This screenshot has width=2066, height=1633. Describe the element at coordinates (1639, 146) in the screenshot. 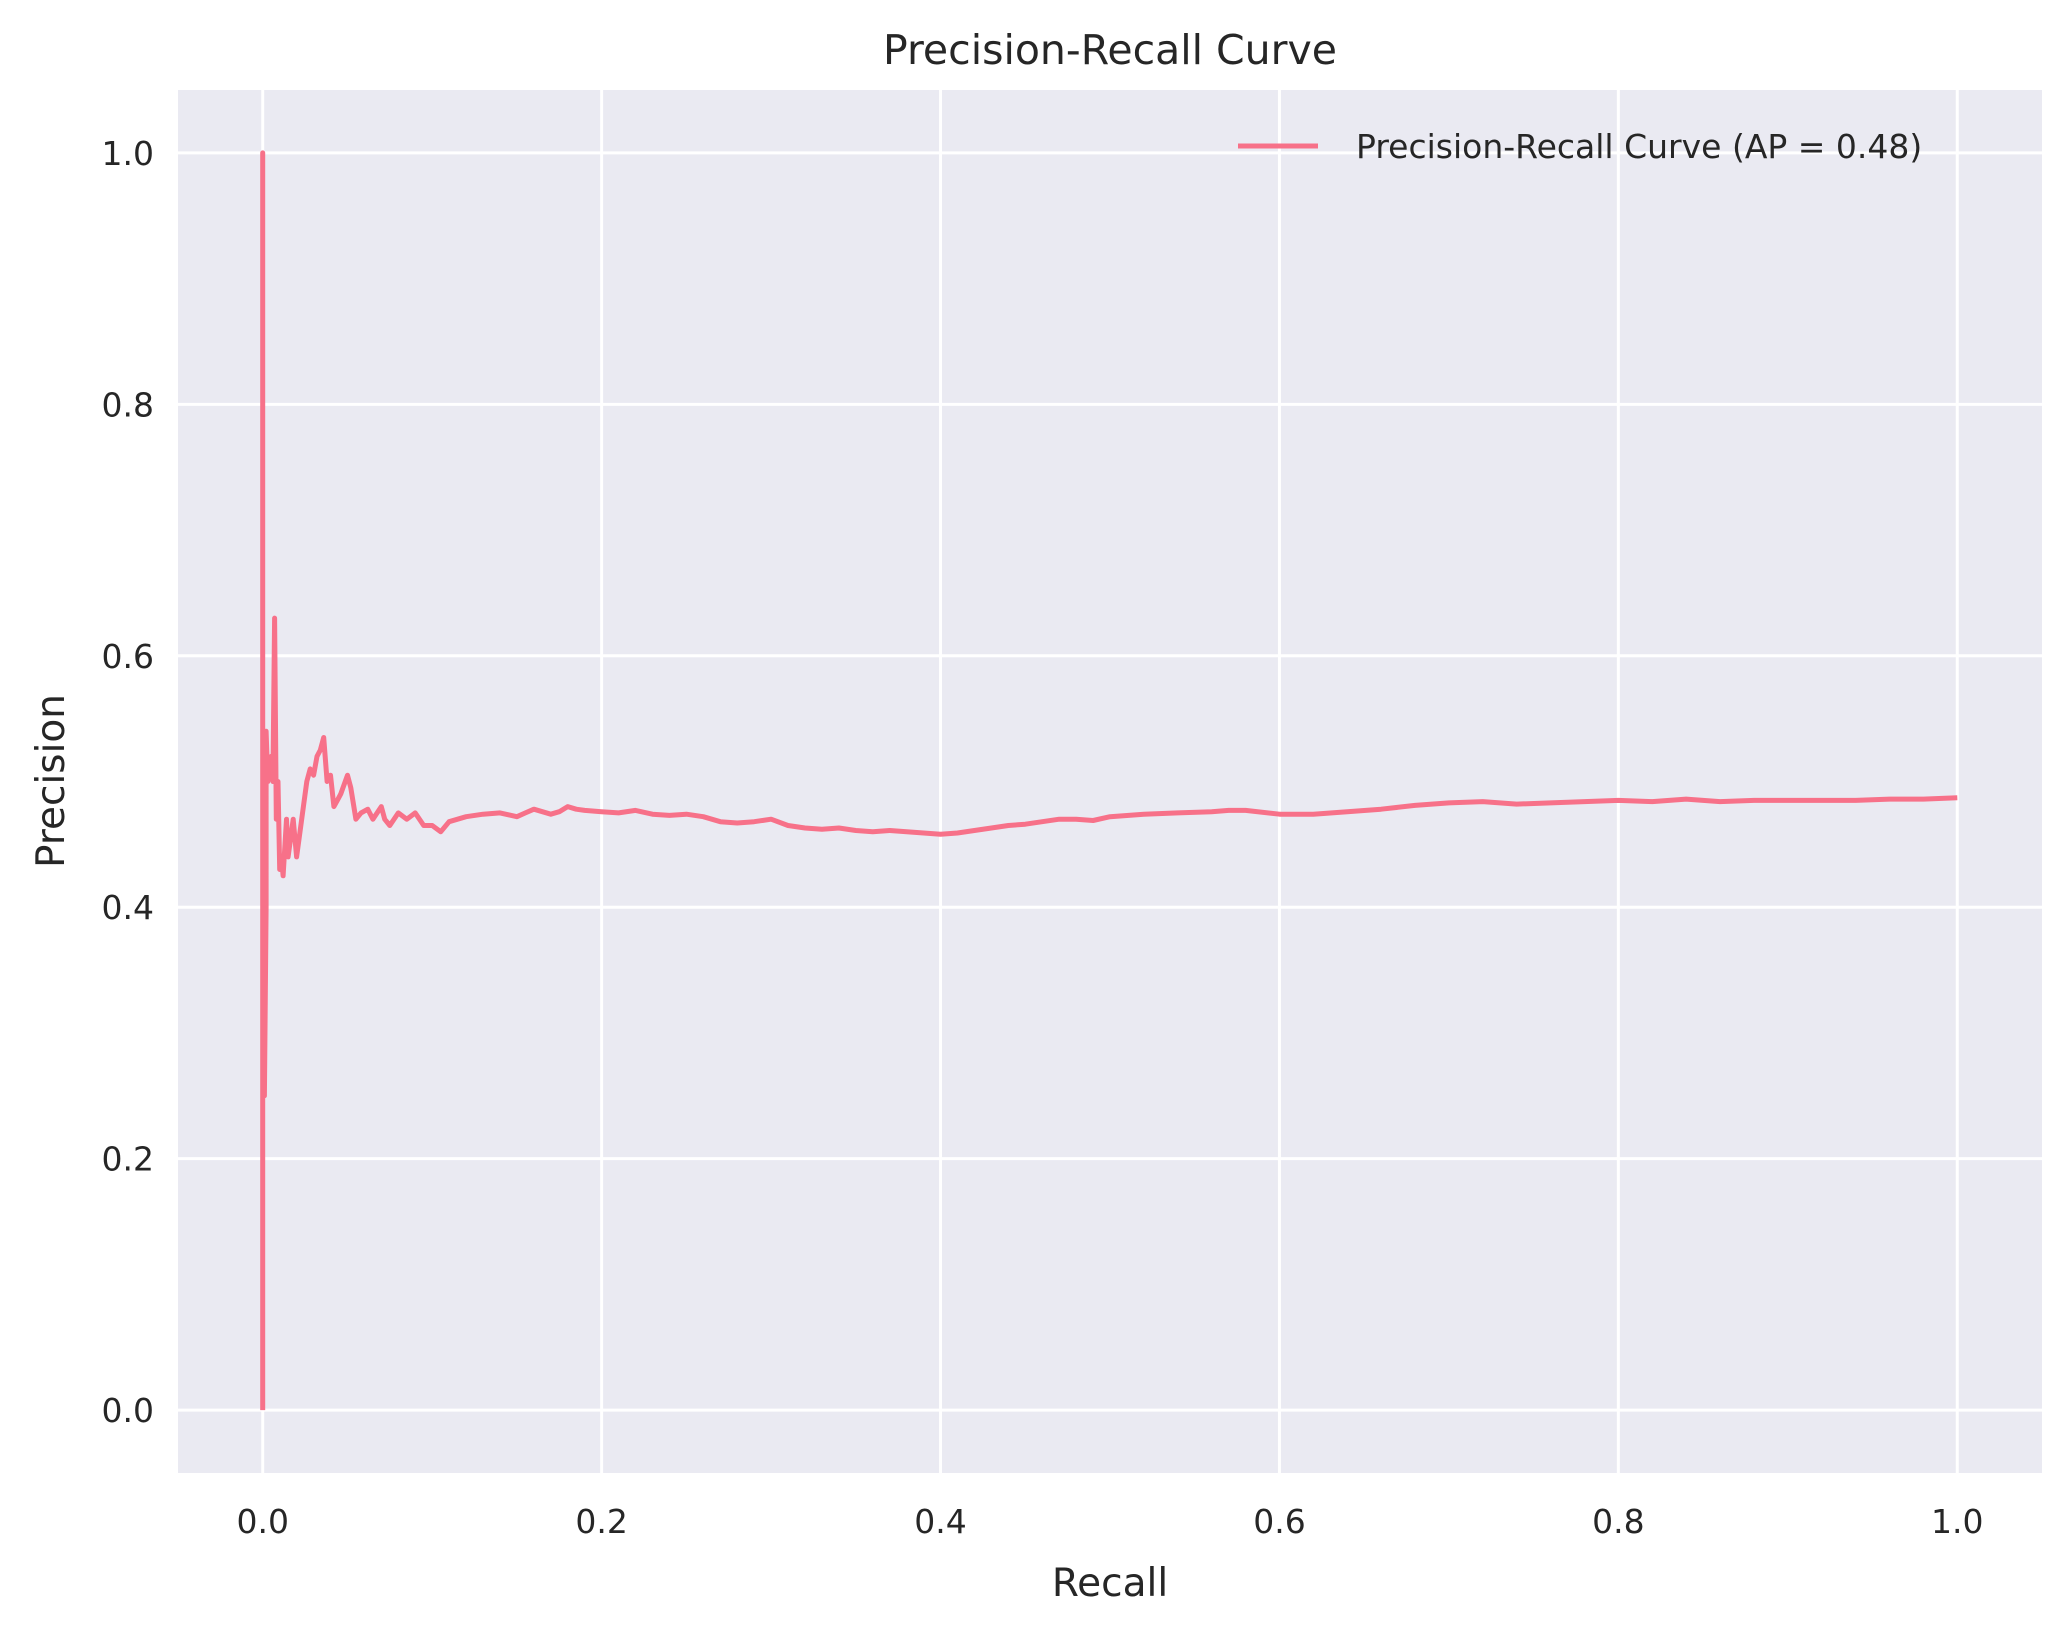

I see `legend-label: Precision-Recall Curve (AP = 0.48)` at that location.